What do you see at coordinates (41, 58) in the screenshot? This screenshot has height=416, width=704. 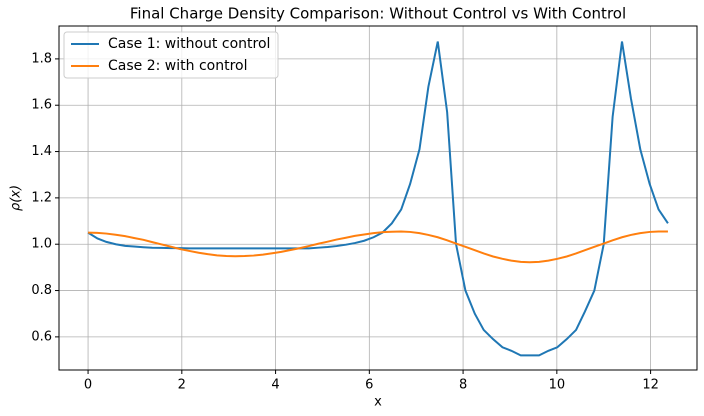 I see `y-tick-label: 1.8` at bounding box center [41, 58].